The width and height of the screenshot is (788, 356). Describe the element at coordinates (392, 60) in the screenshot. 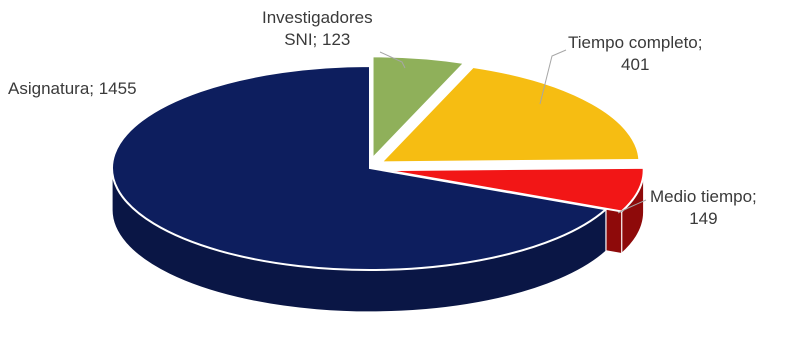

I see `leader-line-investigadores-sni` at that location.